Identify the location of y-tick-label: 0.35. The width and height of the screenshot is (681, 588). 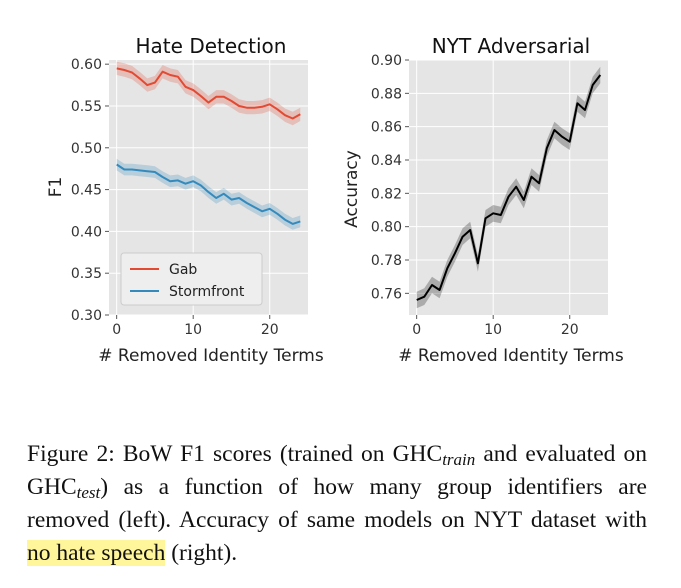
(86, 274).